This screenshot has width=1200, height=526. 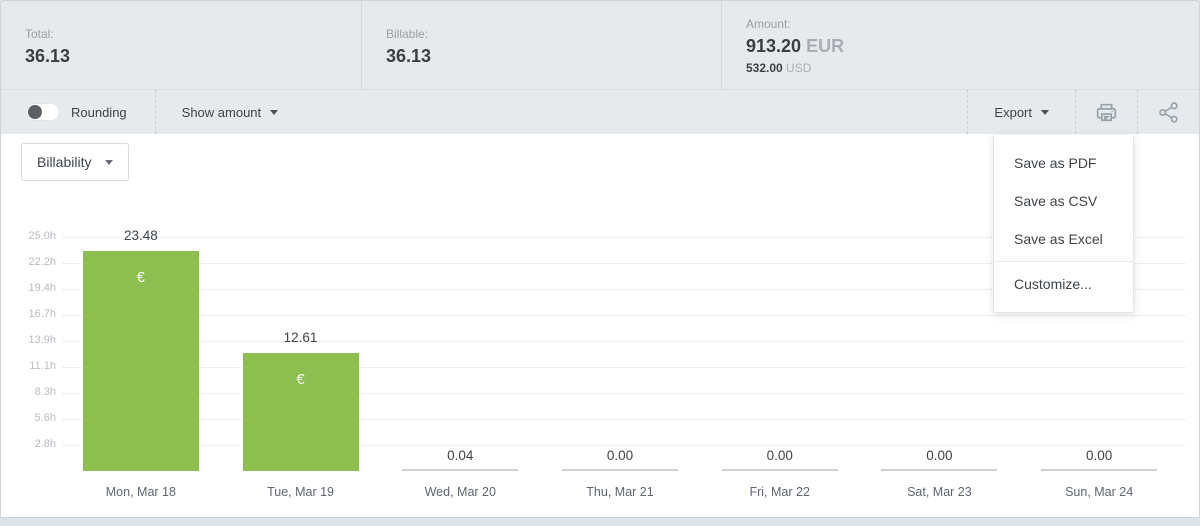 I want to click on amount-secondary-currency: USD, so click(x=799, y=68).